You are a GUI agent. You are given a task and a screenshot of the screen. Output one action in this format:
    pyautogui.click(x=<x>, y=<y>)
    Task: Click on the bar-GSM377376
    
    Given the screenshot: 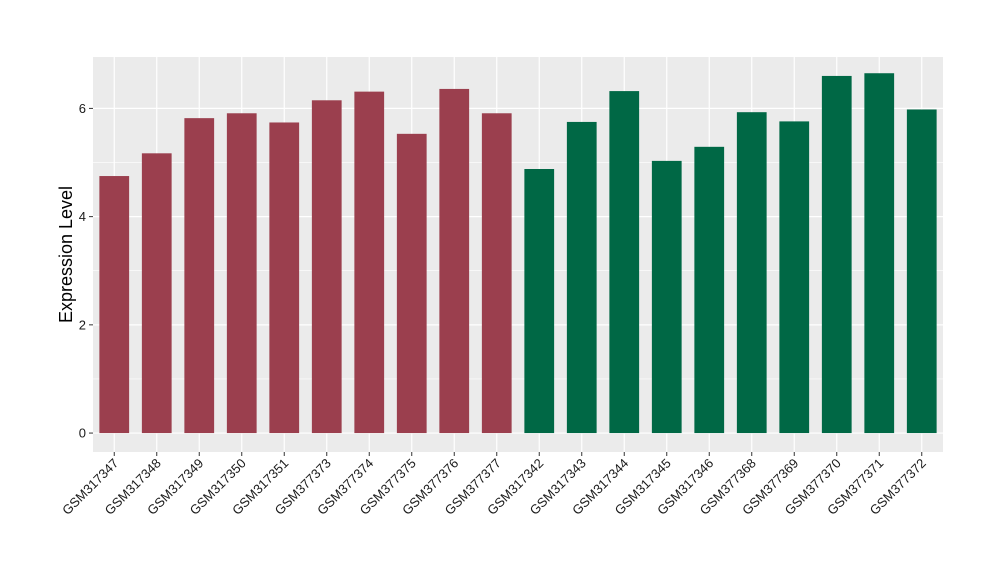 What is the action you would take?
    pyautogui.click(x=454, y=261)
    